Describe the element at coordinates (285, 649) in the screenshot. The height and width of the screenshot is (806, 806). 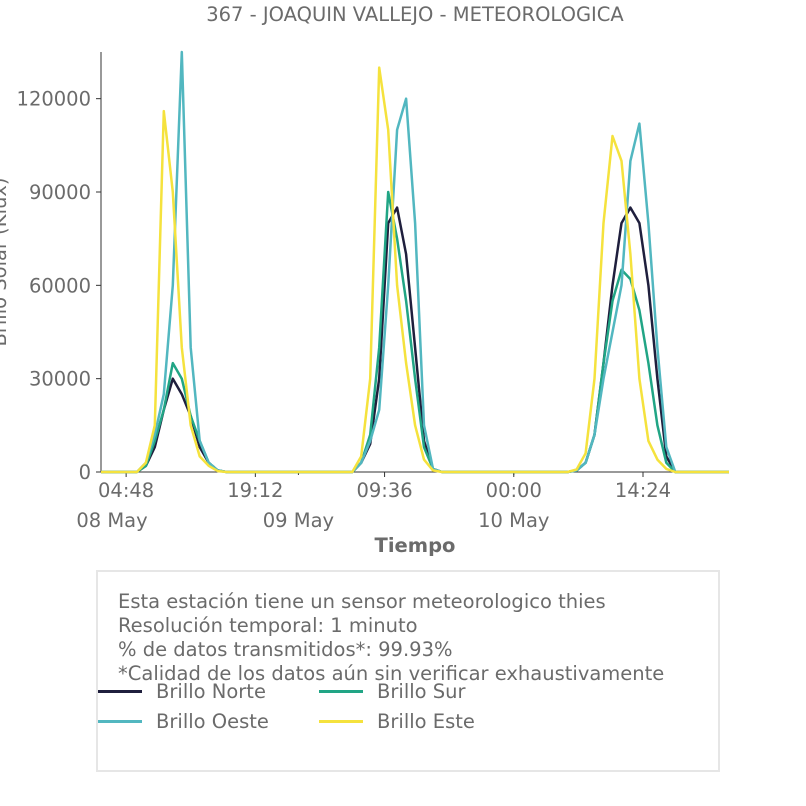
I see `info-line-transmitted: % de datos transmitidos*: 99.93%` at that location.